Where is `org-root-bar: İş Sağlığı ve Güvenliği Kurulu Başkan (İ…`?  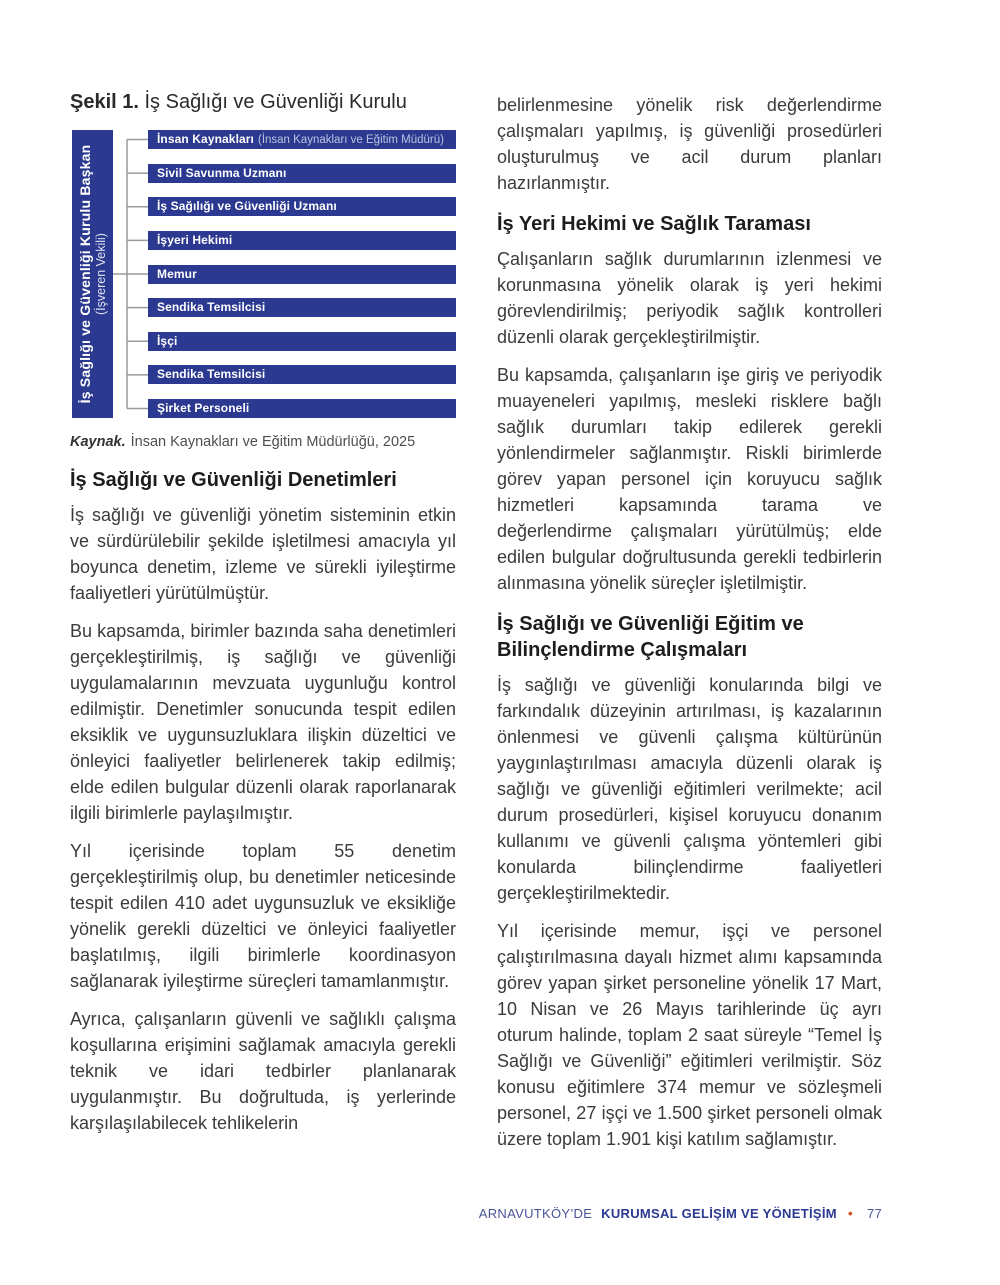 org-root-bar: İş Sağlığı ve Güvenliği Kurulu Başkan (İ… is located at coordinates (92, 274).